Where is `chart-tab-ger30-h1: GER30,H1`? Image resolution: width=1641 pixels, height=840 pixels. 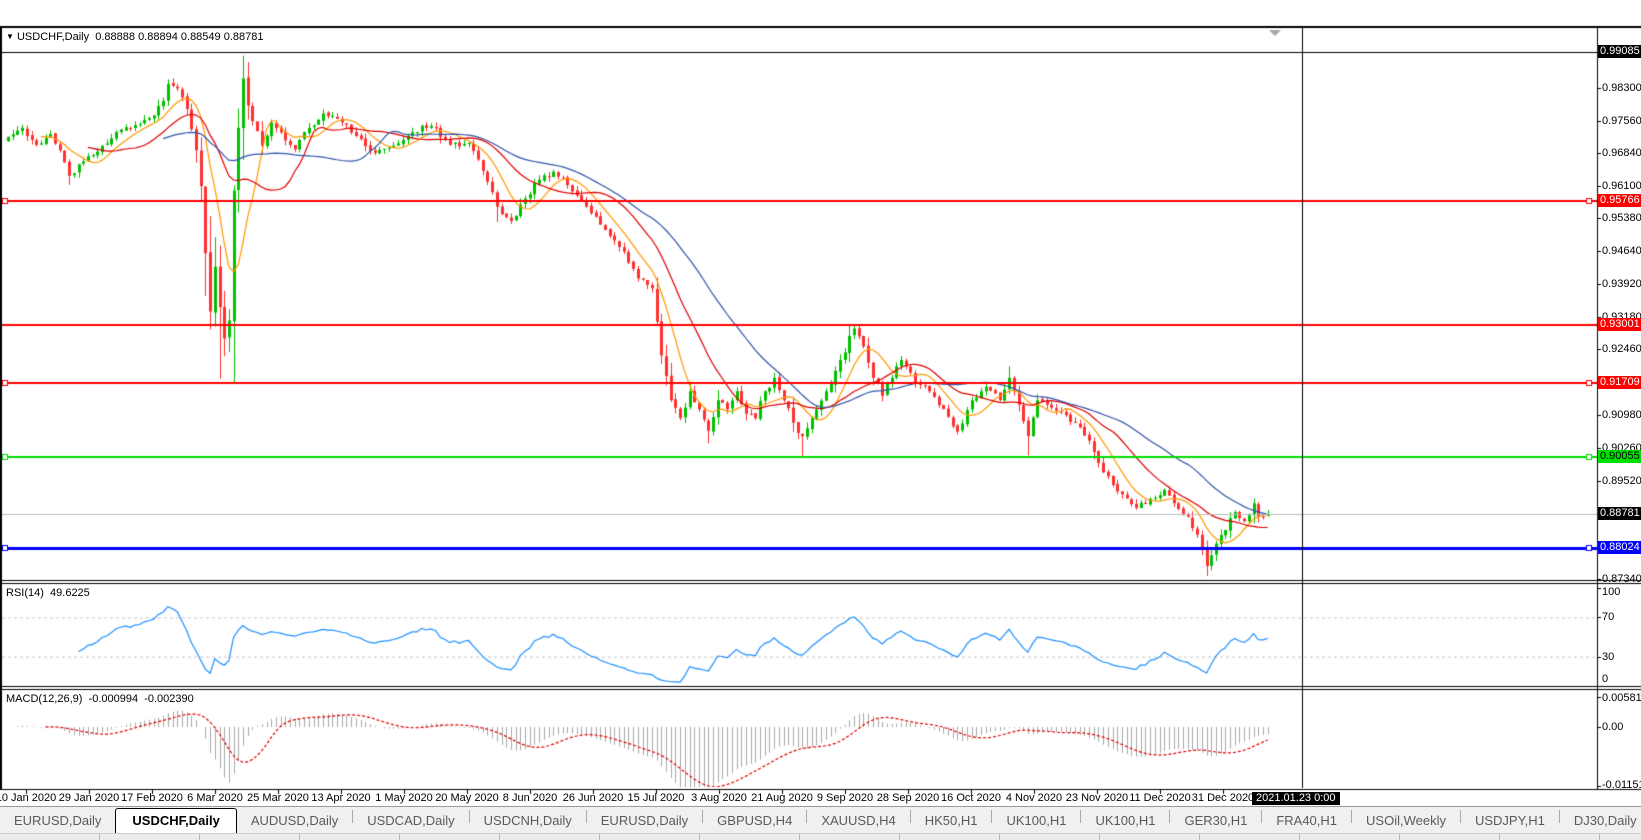 chart-tab-ger30-h1: GER30,H1 is located at coordinates (1216, 820).